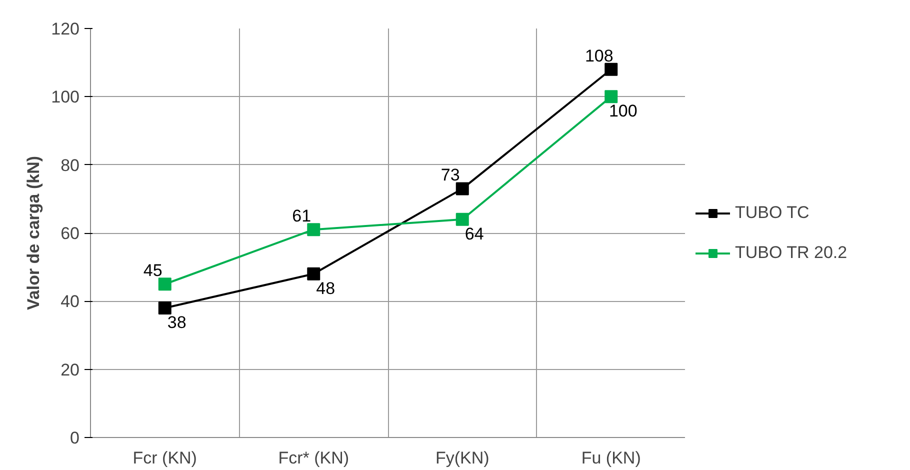  What do you see at coordinates (65, 97) in the screenshot?
I see `y-tick-label: 100` at bounding box center [65, 97].